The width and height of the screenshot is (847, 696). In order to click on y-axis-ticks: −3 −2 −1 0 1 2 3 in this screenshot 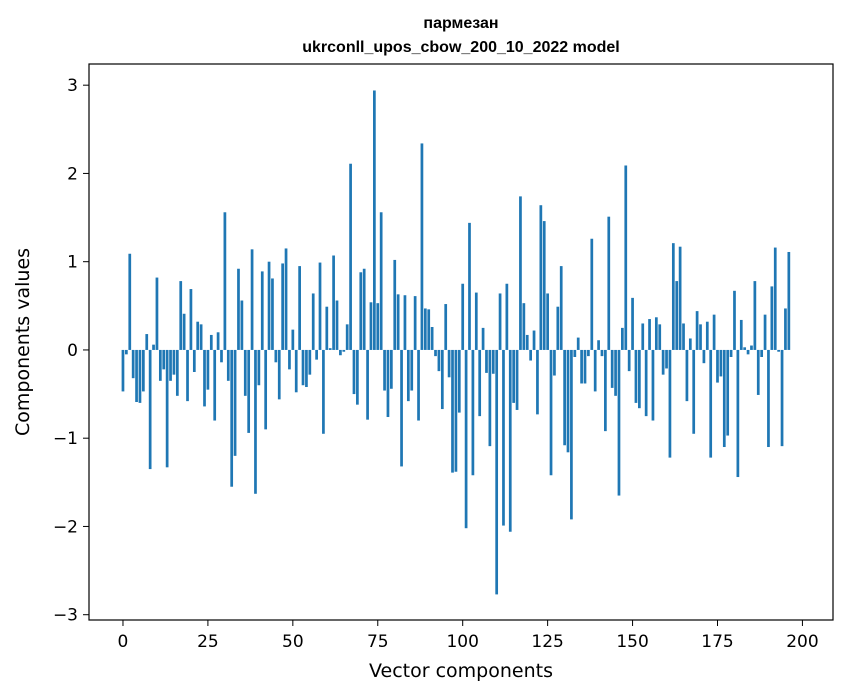, I will do `click(71, 351)`.